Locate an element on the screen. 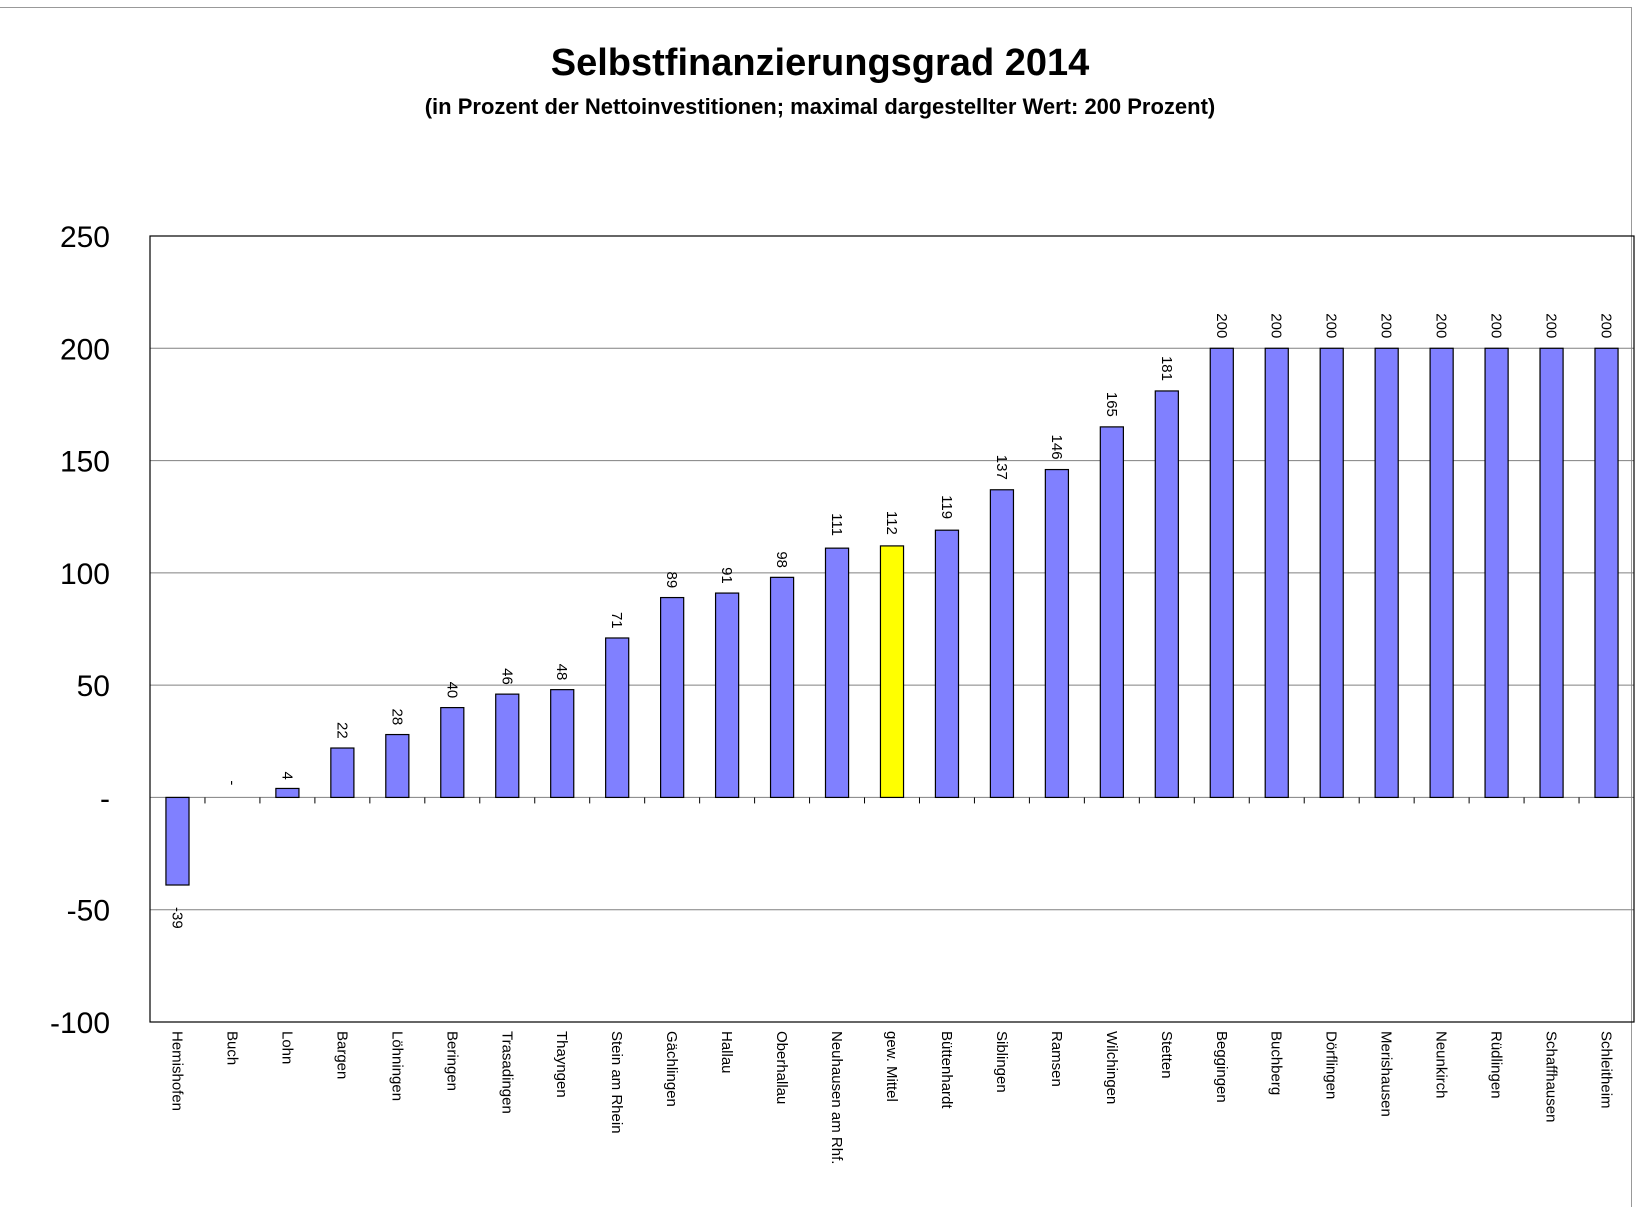 Image resolution: width=1651 pixels, height=1211 pixels. x-tick-label-7: Thayngen is located at coordinates (561, 1064).